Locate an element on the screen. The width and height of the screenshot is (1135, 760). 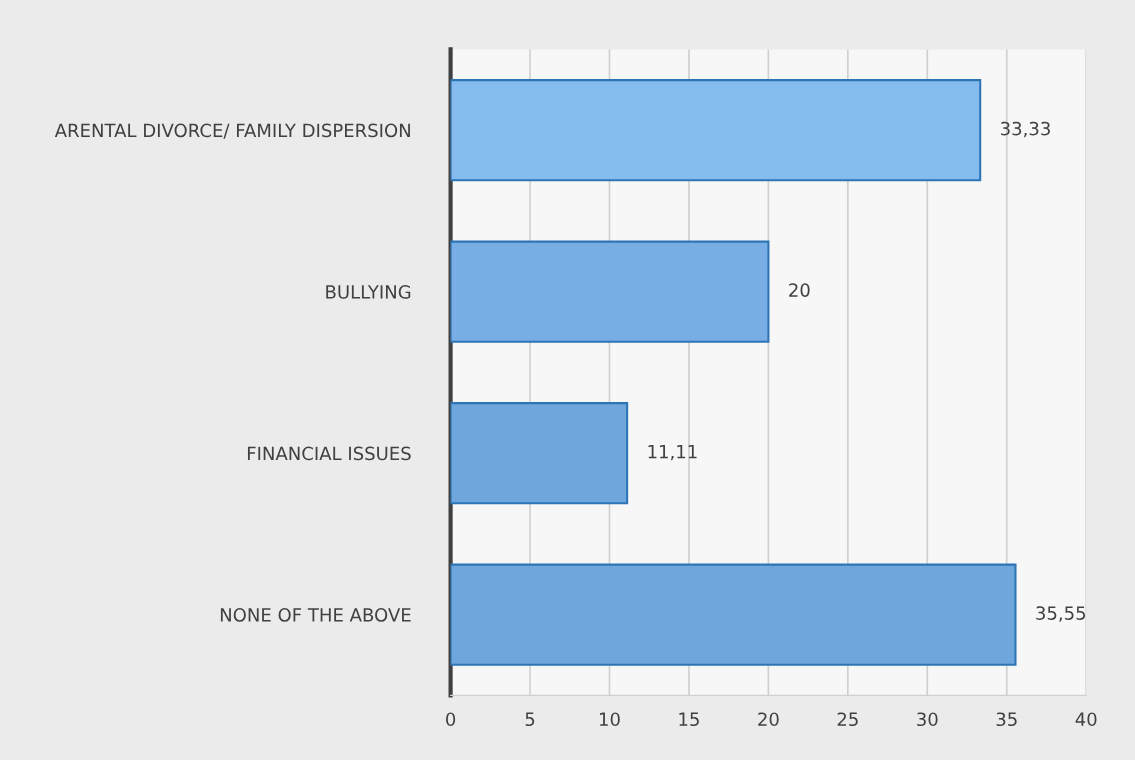
y-tick-label: FINANCIAL ISSUES is located at coordinates (329, 453).